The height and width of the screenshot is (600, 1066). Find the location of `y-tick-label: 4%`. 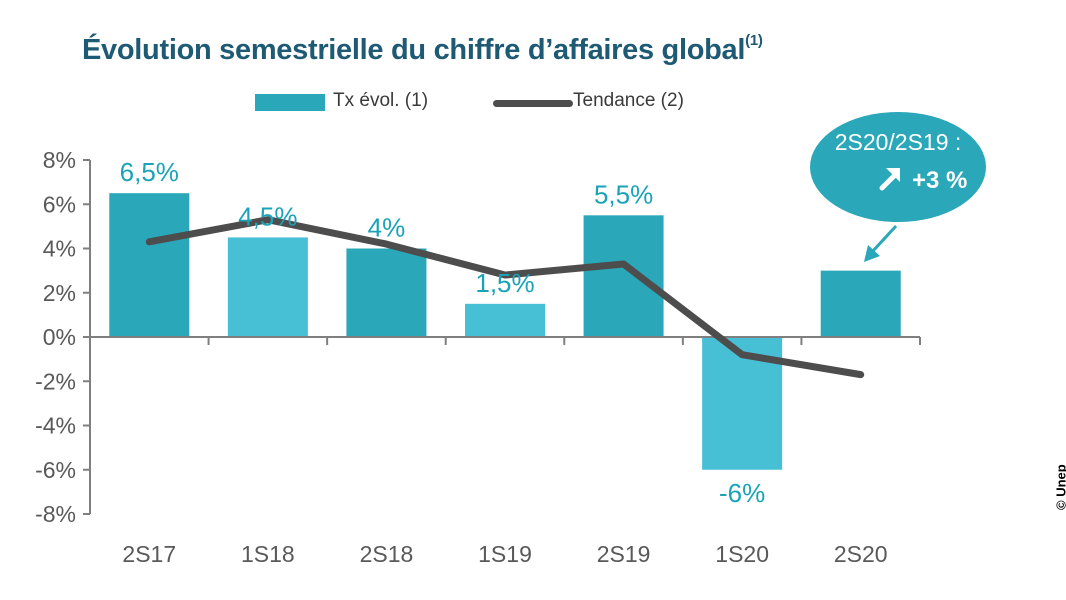

y-tick-label: 4% is located at coordinates (59, 249).